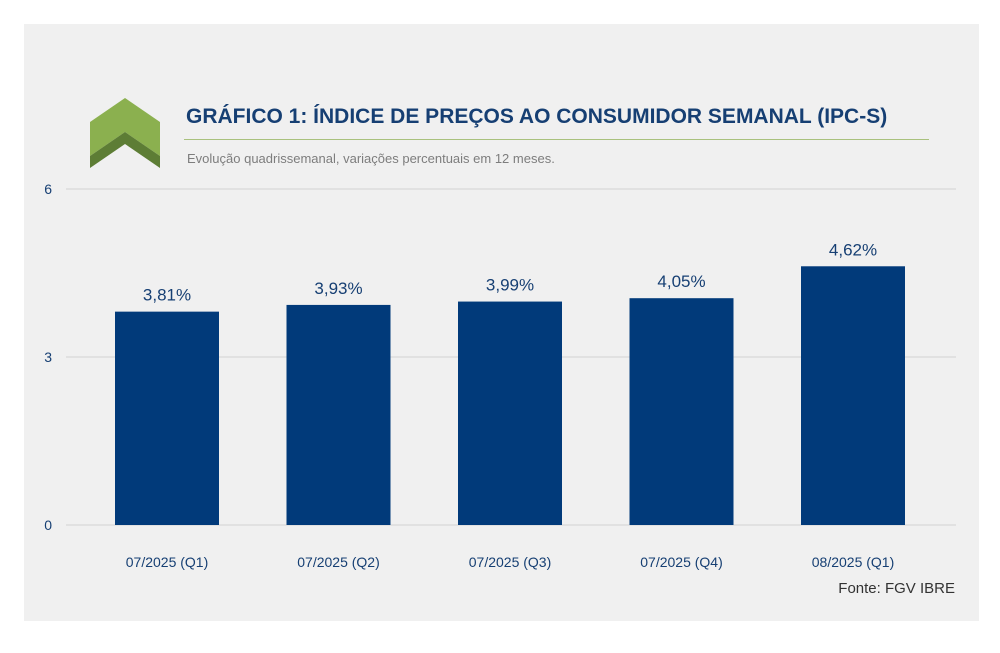 The height and width of the screenshot is (653, 1000). Describe the element at coordinates (338, 288) in the screenshot. I see `data-label: 3,93%` at that location.